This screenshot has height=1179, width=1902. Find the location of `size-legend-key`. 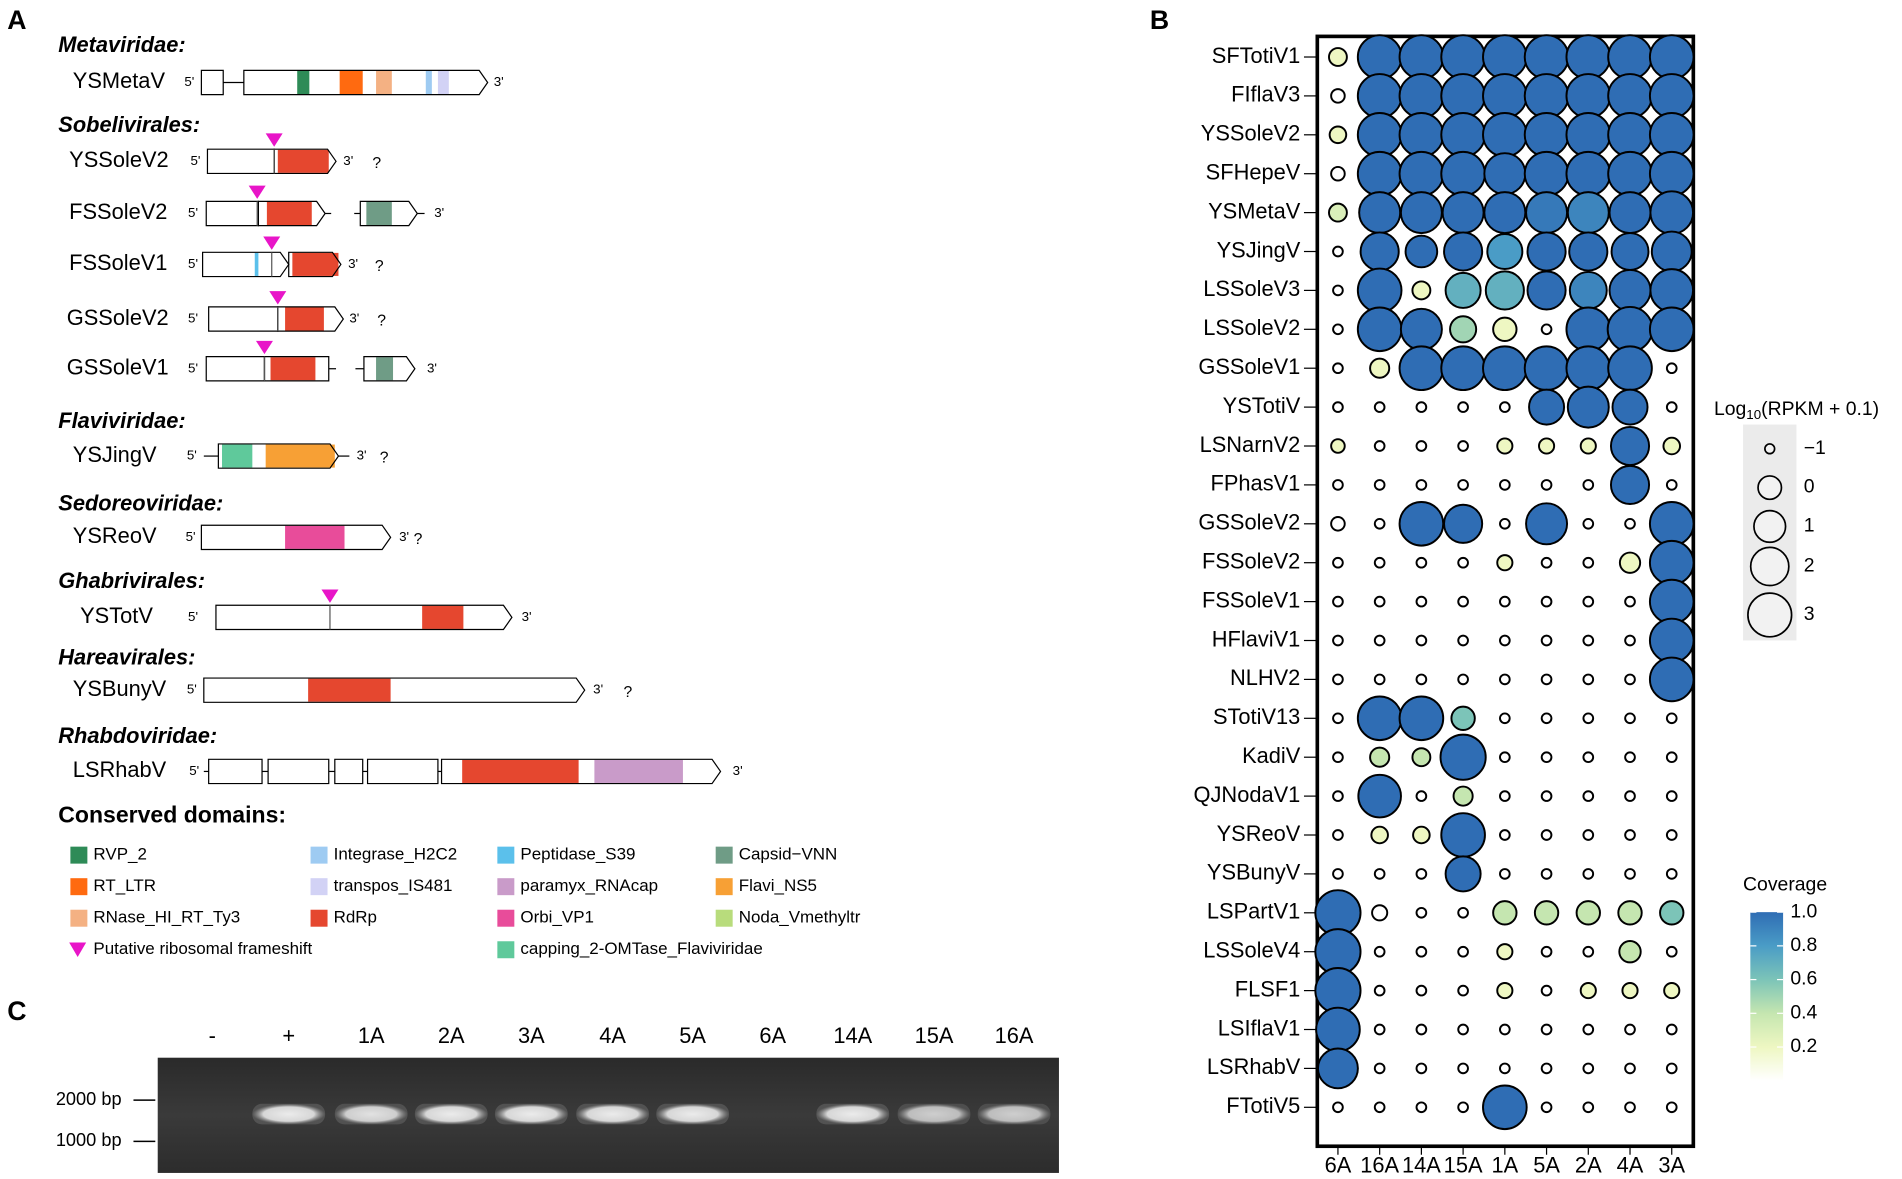

size-legend-key is located at coordinates (1770, 488).